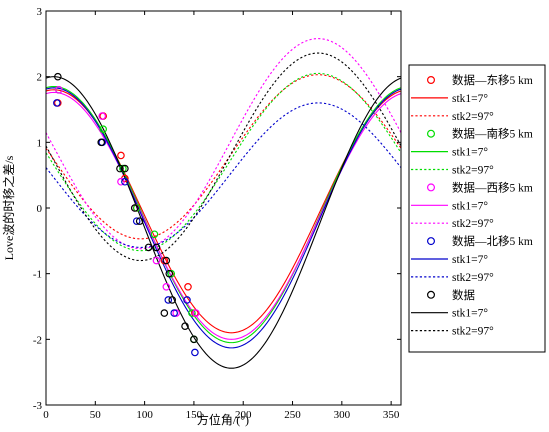  What do you see at coordinates (342, 415) in the screenshot?
I see `x-tick-label: 300` at bounding box center [342, 415].